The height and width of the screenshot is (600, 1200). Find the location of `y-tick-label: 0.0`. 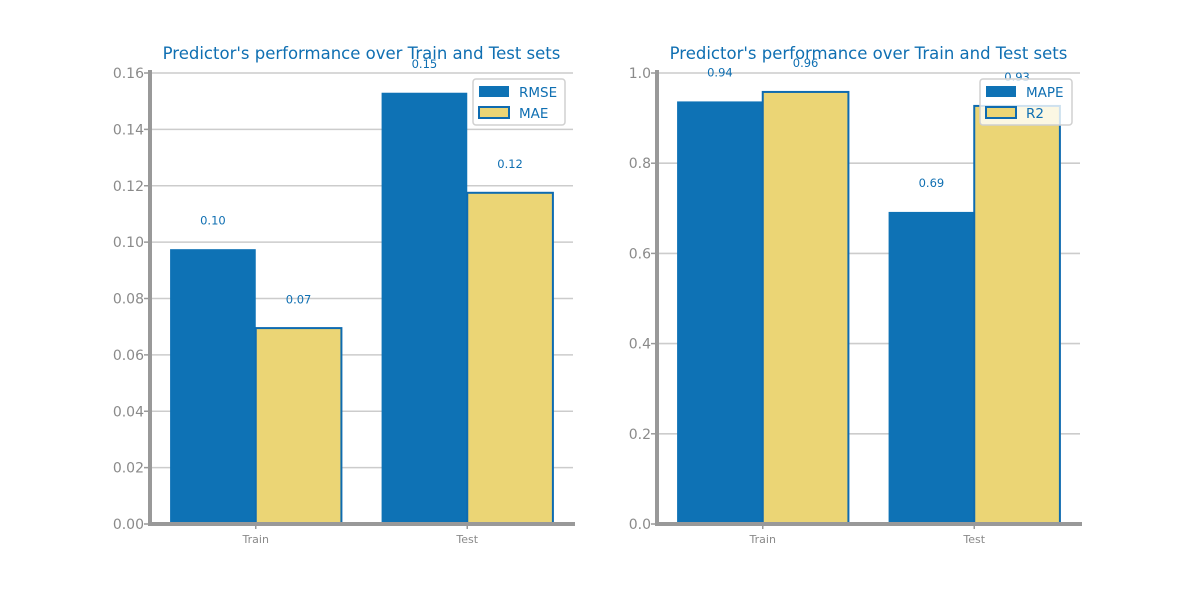

y-tick-label: 0.0 is located at coordinates (640, 525).